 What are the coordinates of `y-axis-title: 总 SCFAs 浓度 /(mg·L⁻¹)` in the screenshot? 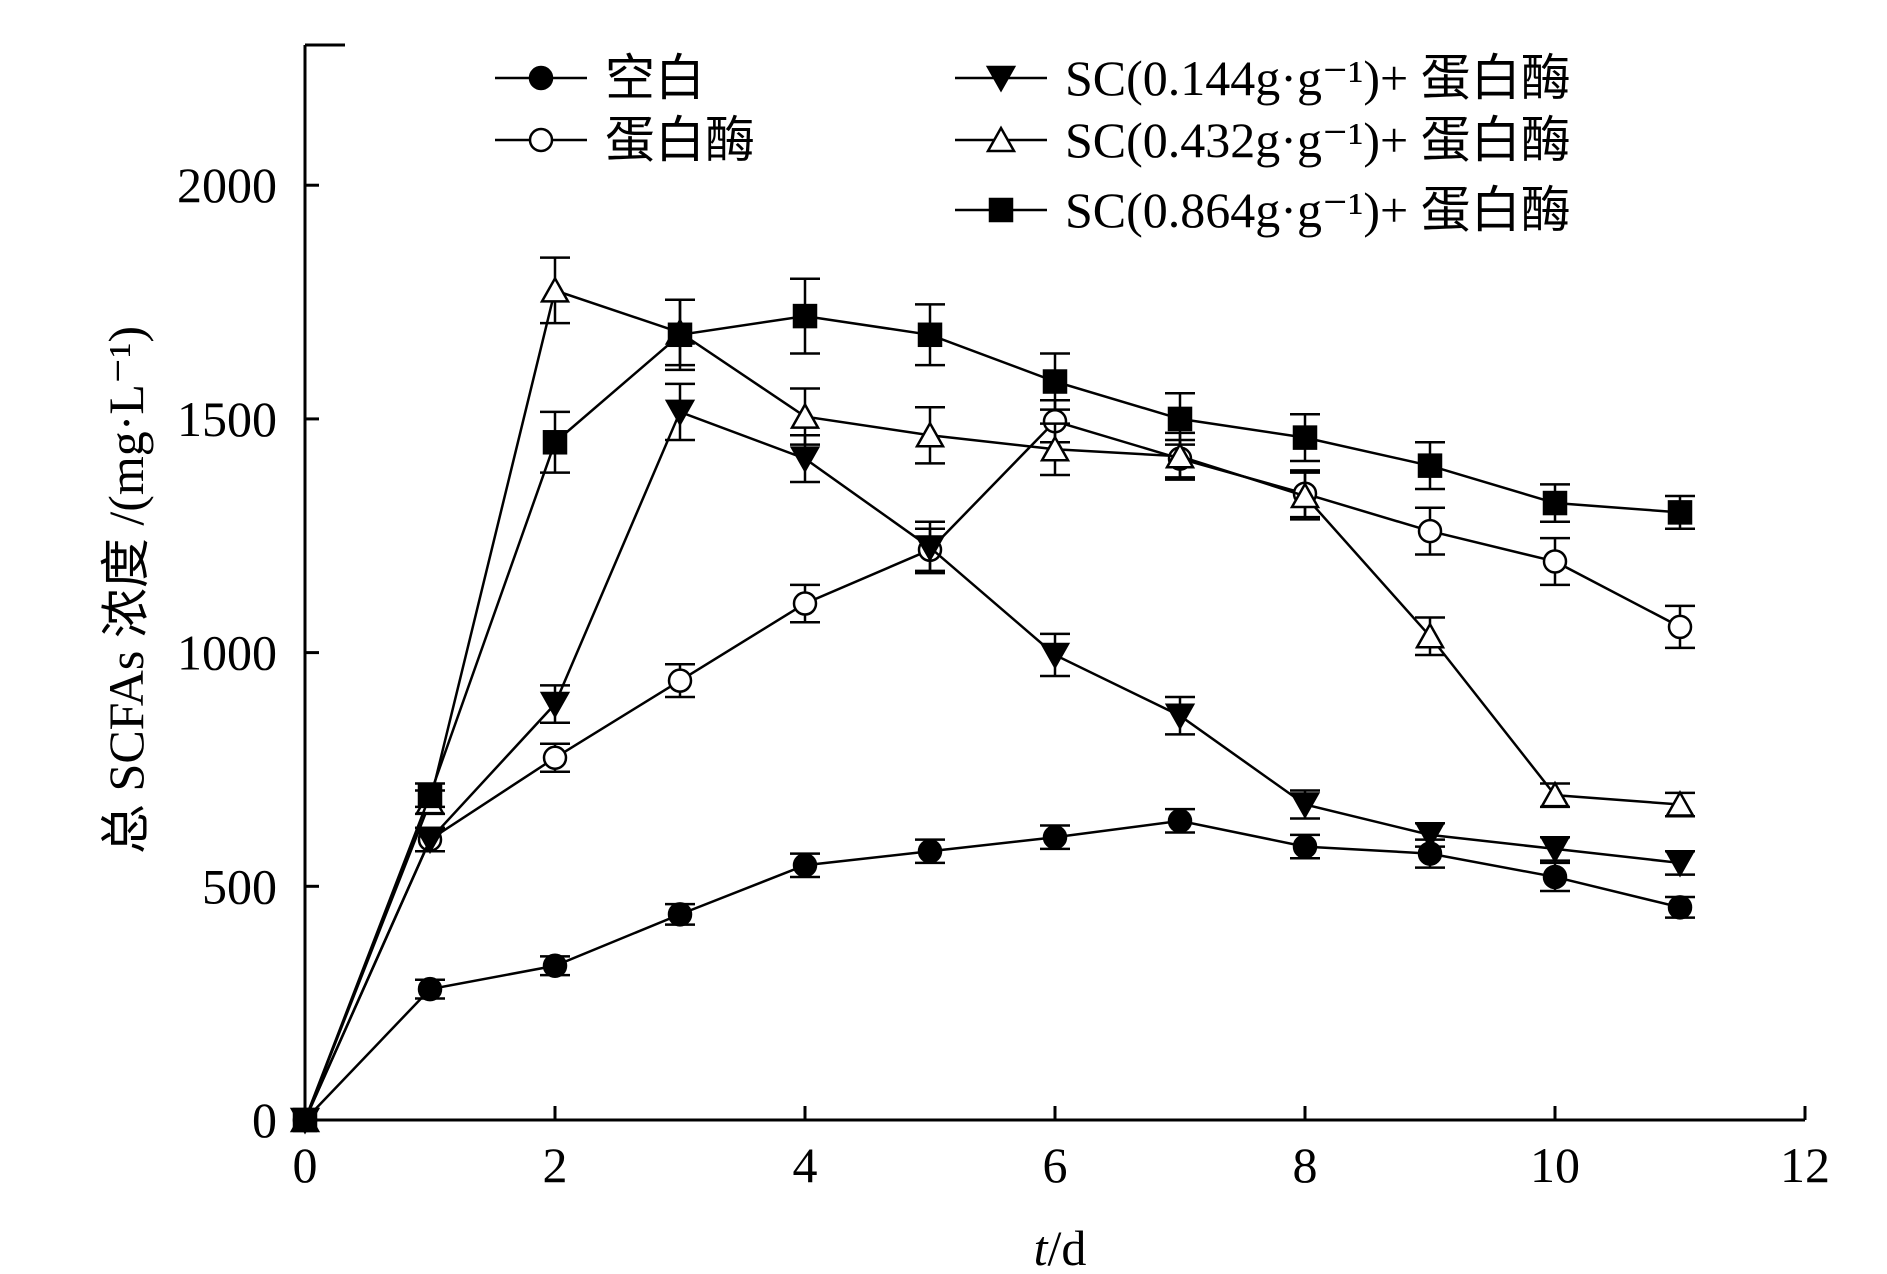 It's located at (126, 590).